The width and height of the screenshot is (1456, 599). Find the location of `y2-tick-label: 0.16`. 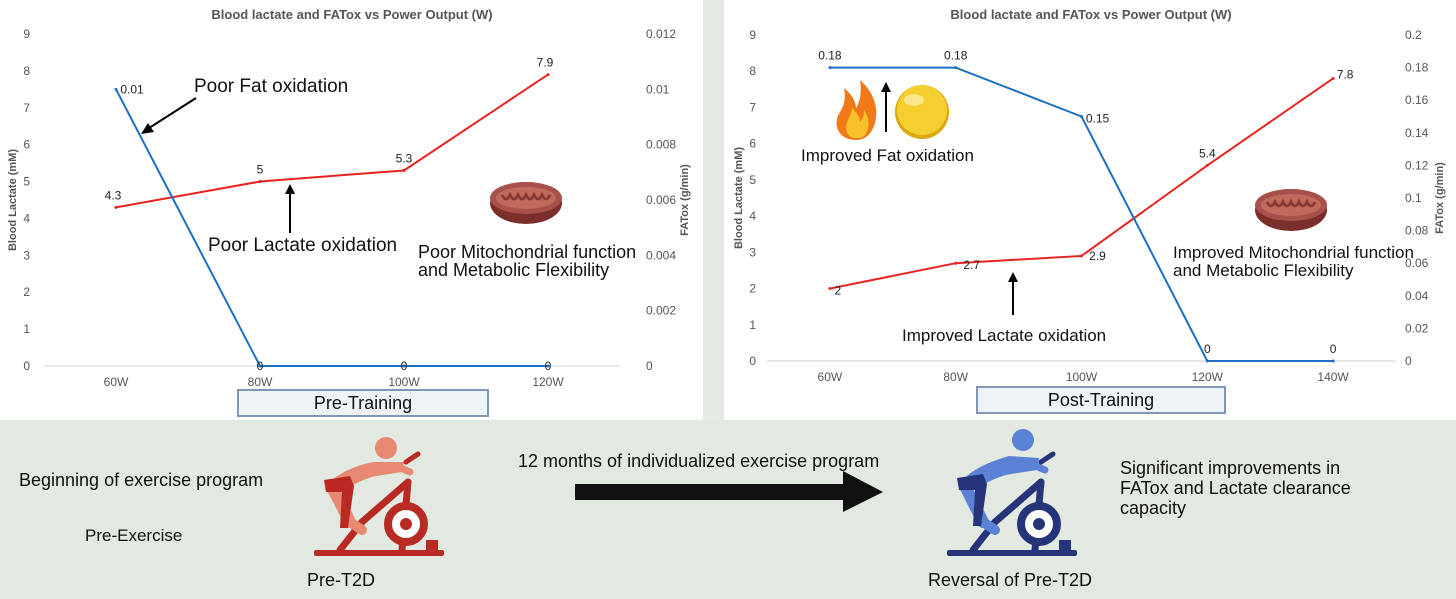

y2-tick-label: 0.16 is located at coordinates (1417, 100).